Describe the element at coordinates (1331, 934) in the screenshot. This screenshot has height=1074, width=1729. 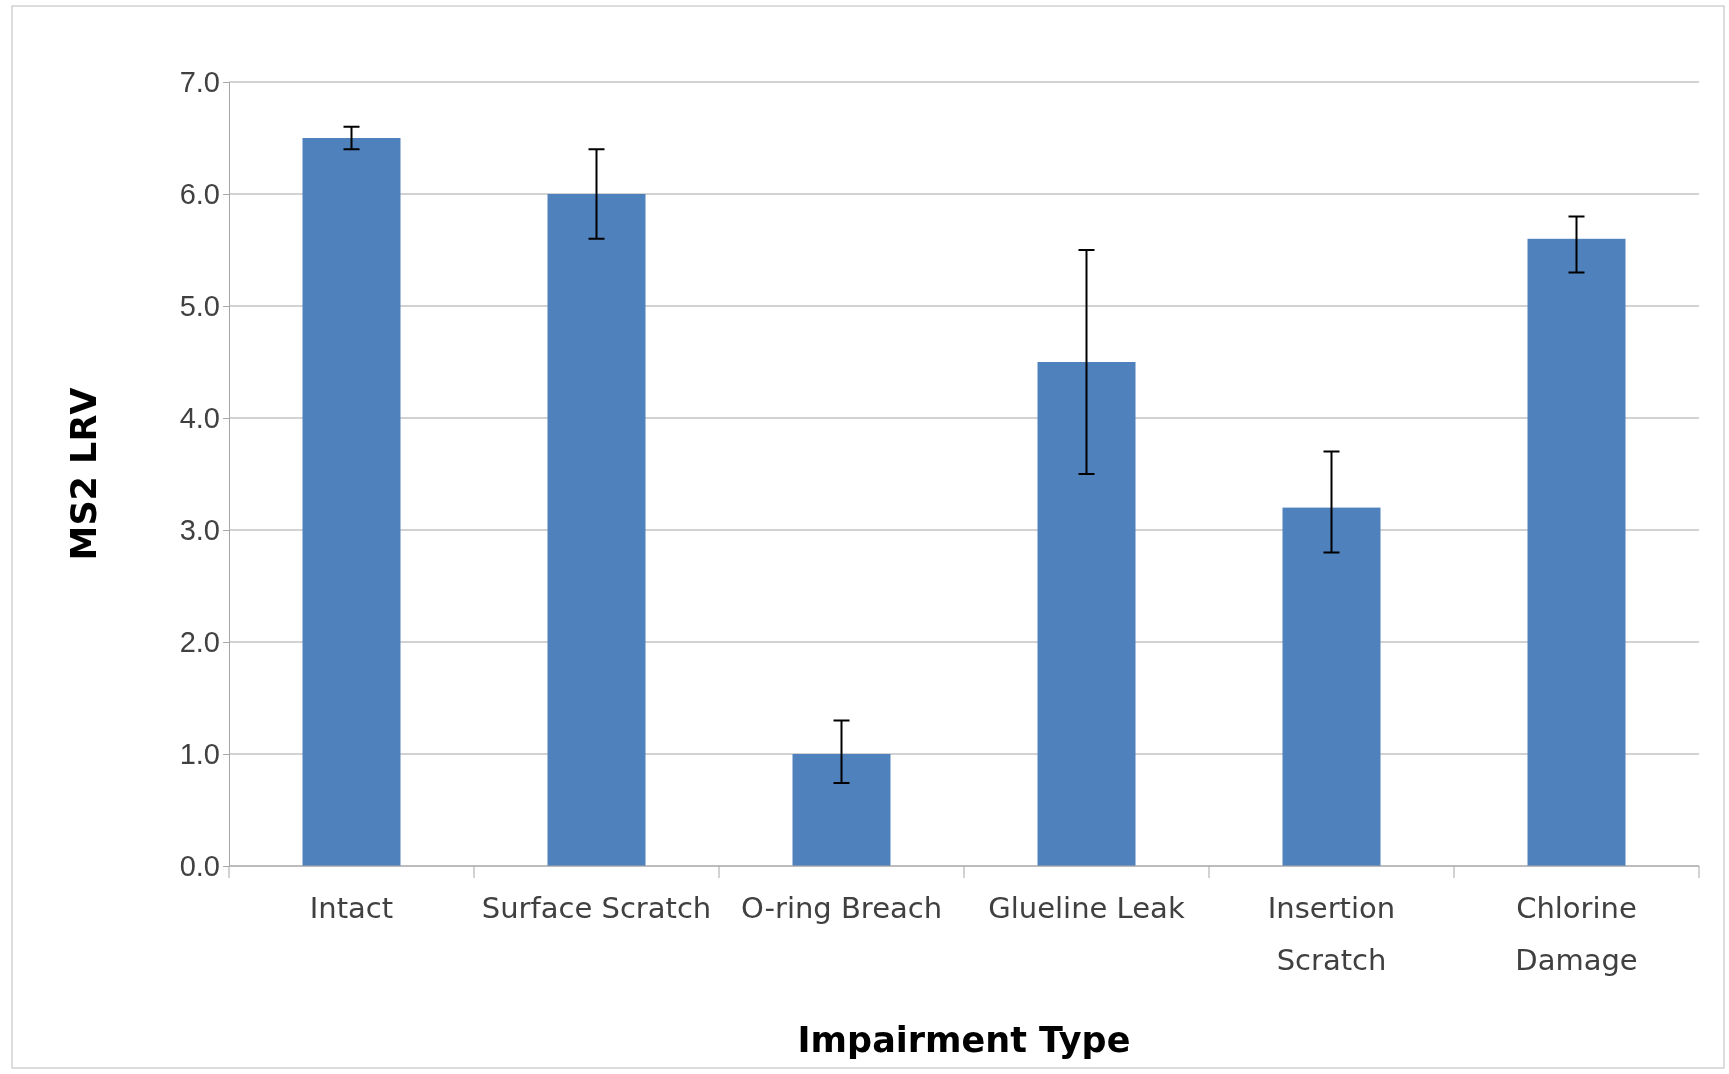
I see `x-tick-label: Insertion Scratch` at that location.